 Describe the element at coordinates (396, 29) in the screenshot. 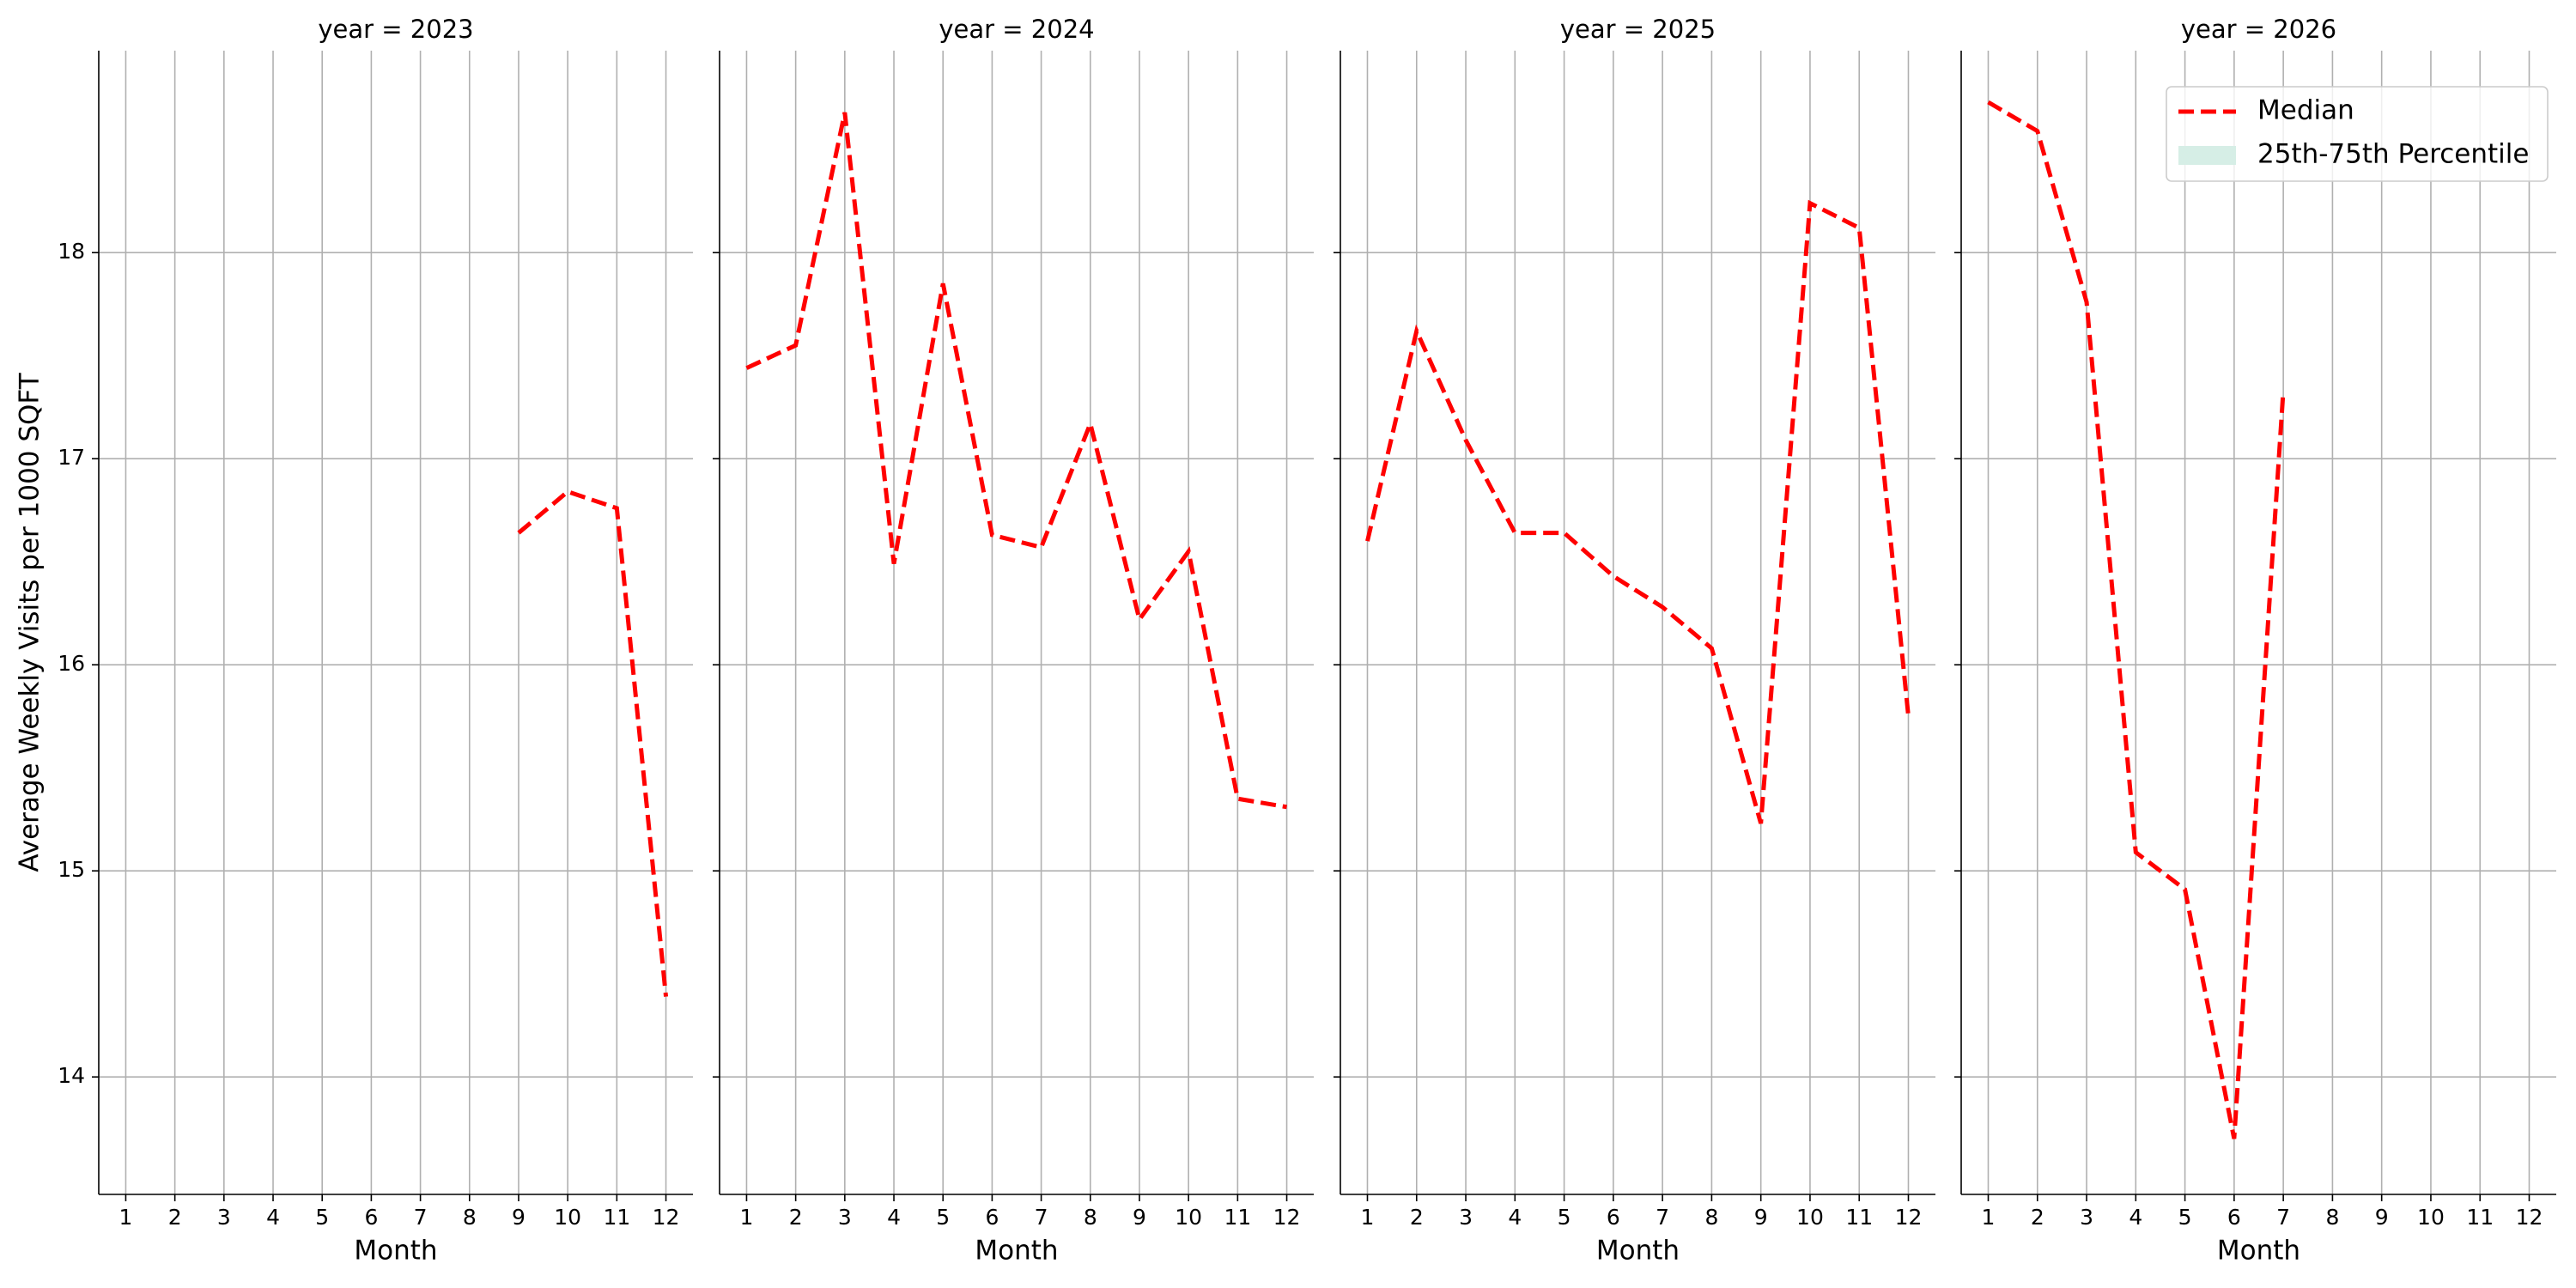

I see `panel-title: year = 2023` at that location.